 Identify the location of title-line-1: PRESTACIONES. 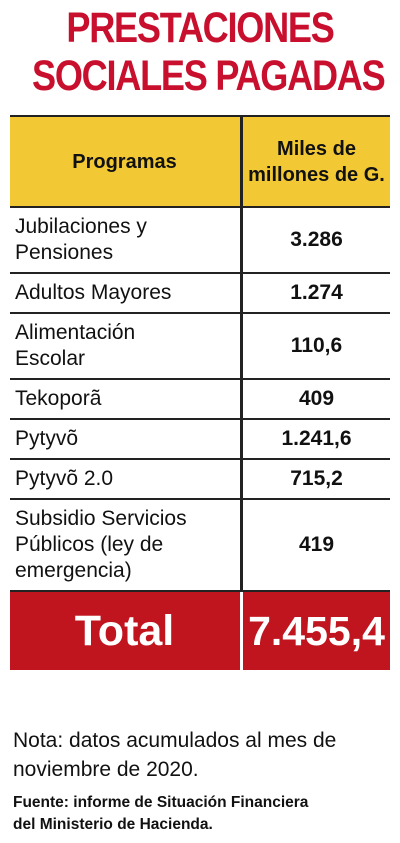
(200, 28).